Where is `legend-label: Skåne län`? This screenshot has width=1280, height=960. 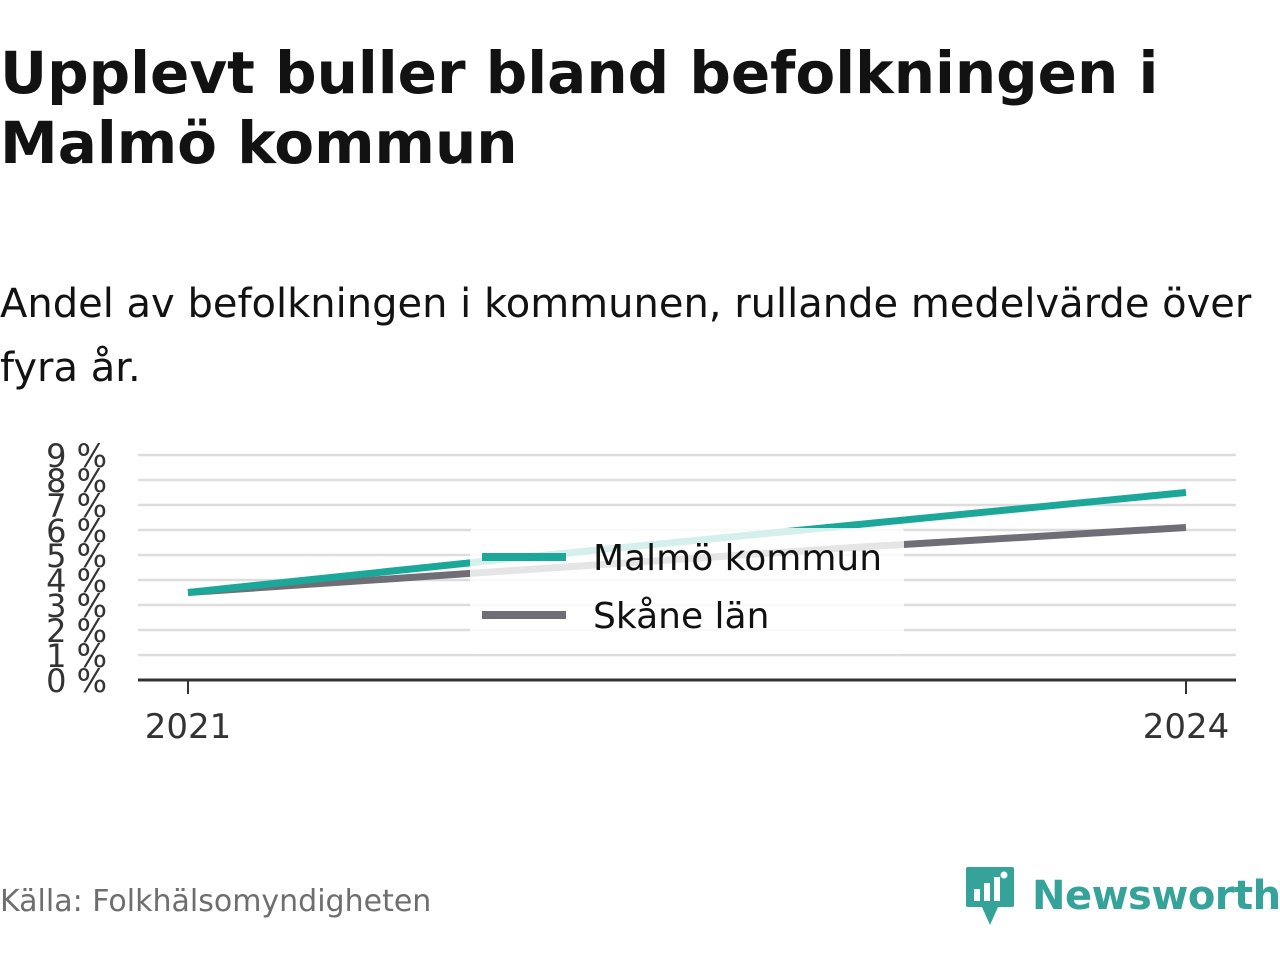 legend-label: Skåne län is located at coordinates (681, 616).